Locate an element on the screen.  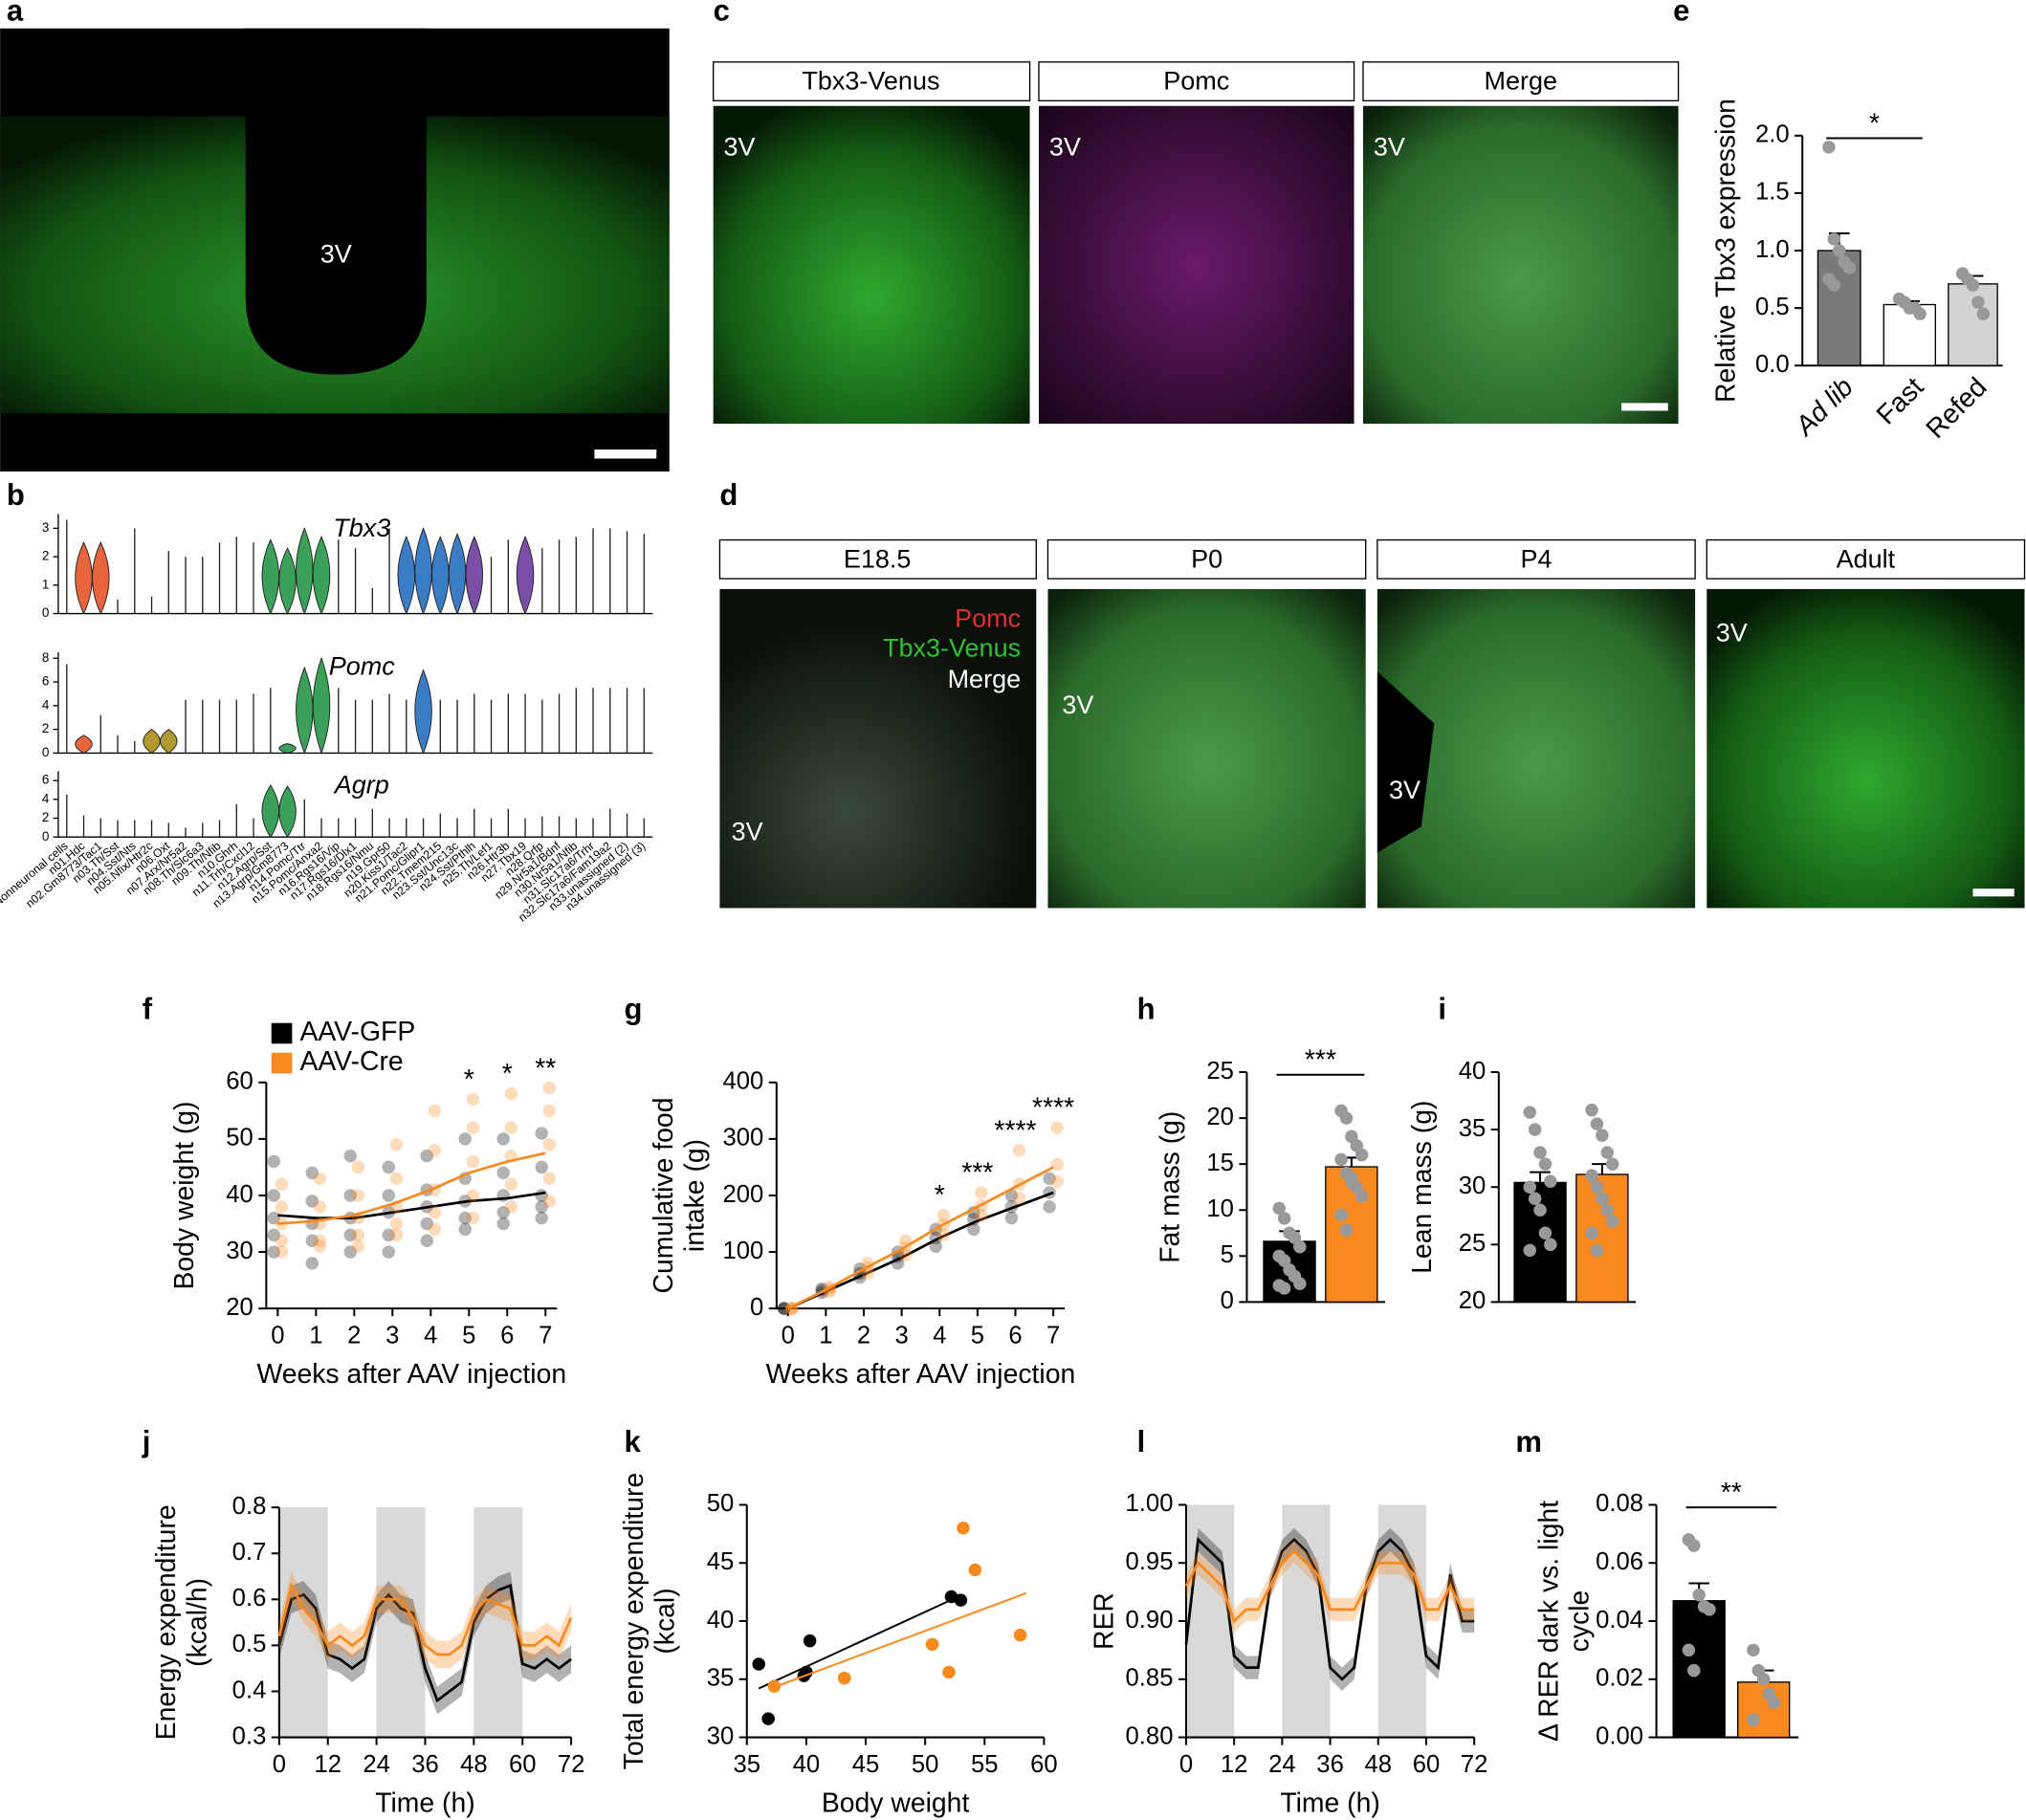
x-tick-label: 2 is located at coordinates (864, 1336).